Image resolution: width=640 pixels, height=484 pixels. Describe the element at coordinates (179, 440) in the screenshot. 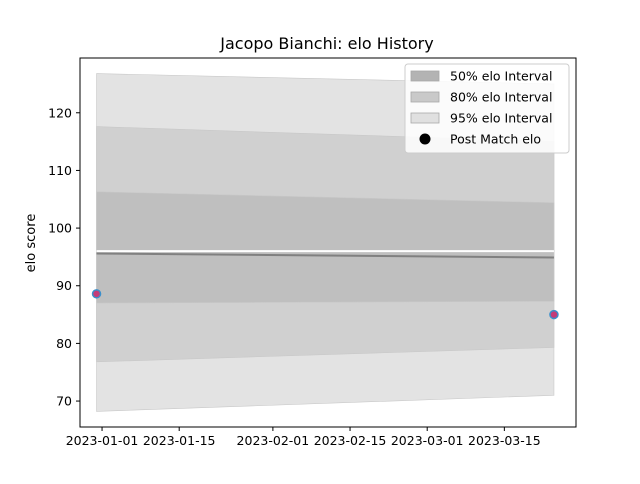

I see `x-tick-label-2: 2023-01-15` at that location.